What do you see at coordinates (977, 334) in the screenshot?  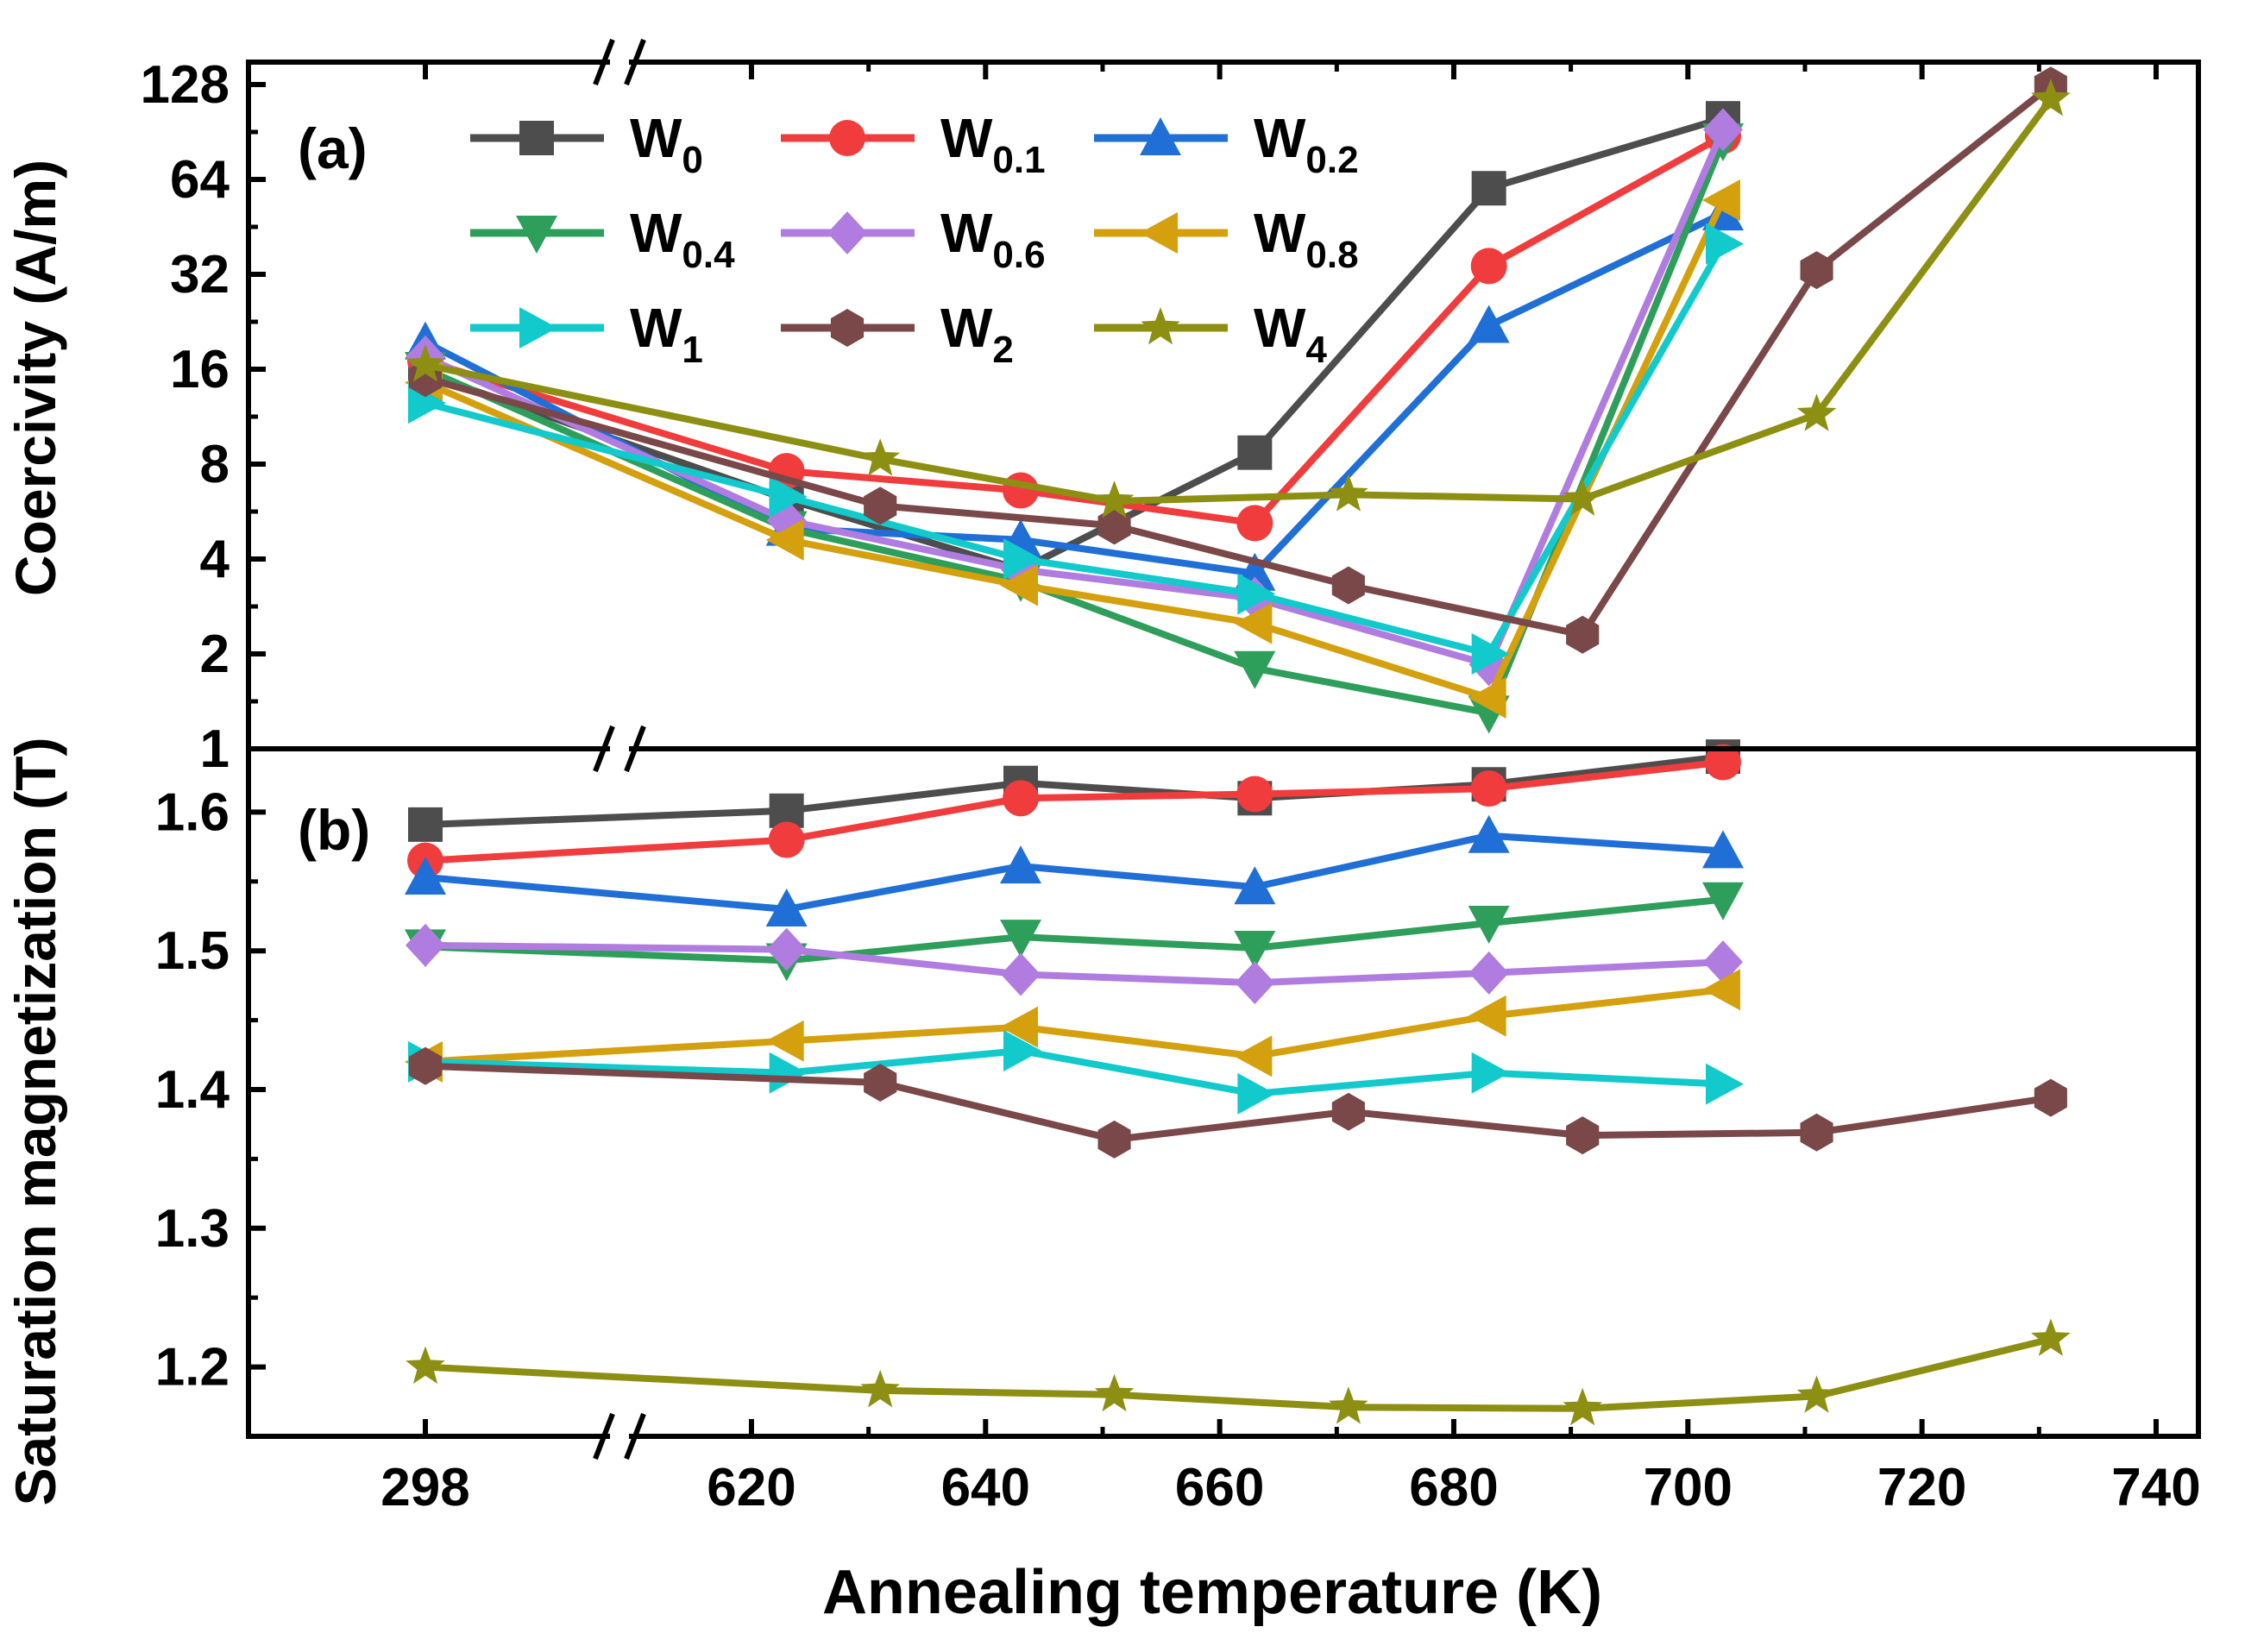 I see `legend-label: W2` at bounding box center [977, 334].